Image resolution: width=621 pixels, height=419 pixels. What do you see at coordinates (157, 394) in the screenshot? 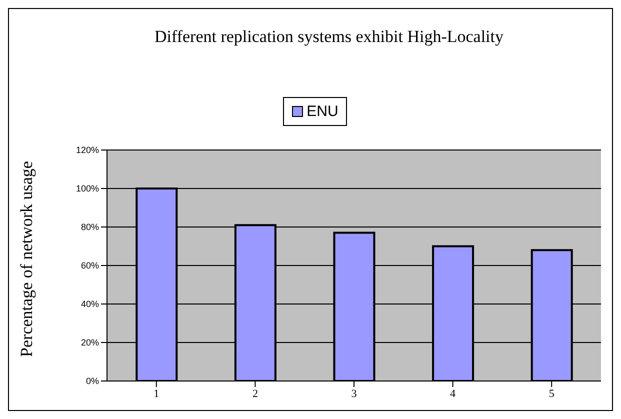
I see `x-tick-label: 1` at bounding box center [157, 394].